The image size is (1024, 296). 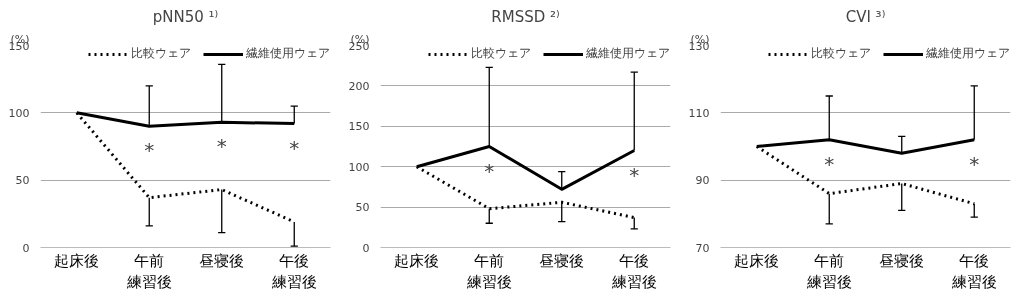 What do you see at coordinates (702, 181) in the screenshot?
I see `y-tick-label: 90` at bounding box center [702, 181].